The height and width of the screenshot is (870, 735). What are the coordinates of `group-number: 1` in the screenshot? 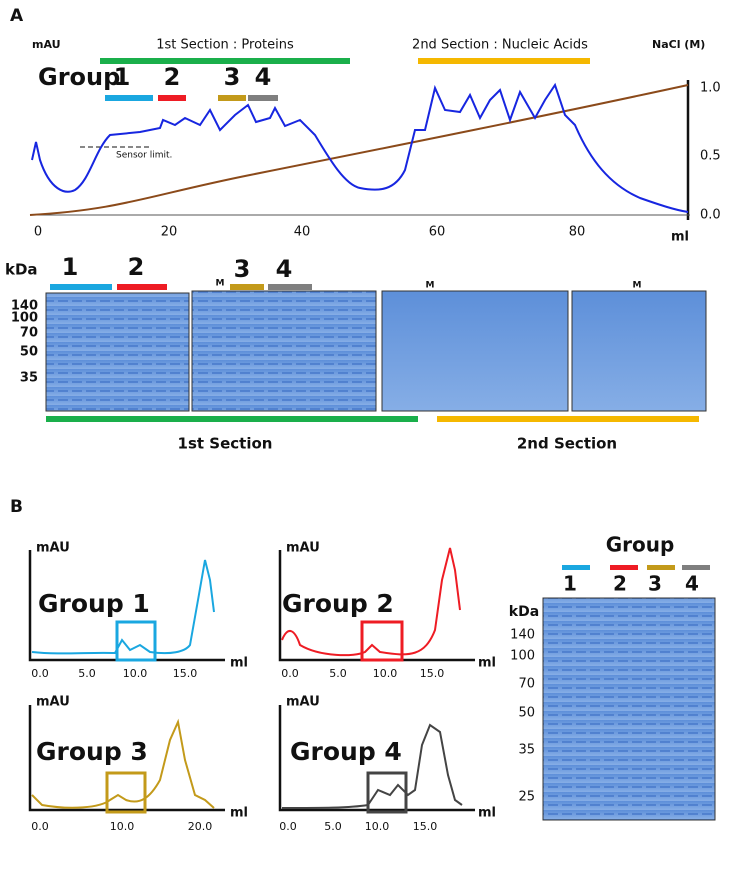 It's located at (122, 77).